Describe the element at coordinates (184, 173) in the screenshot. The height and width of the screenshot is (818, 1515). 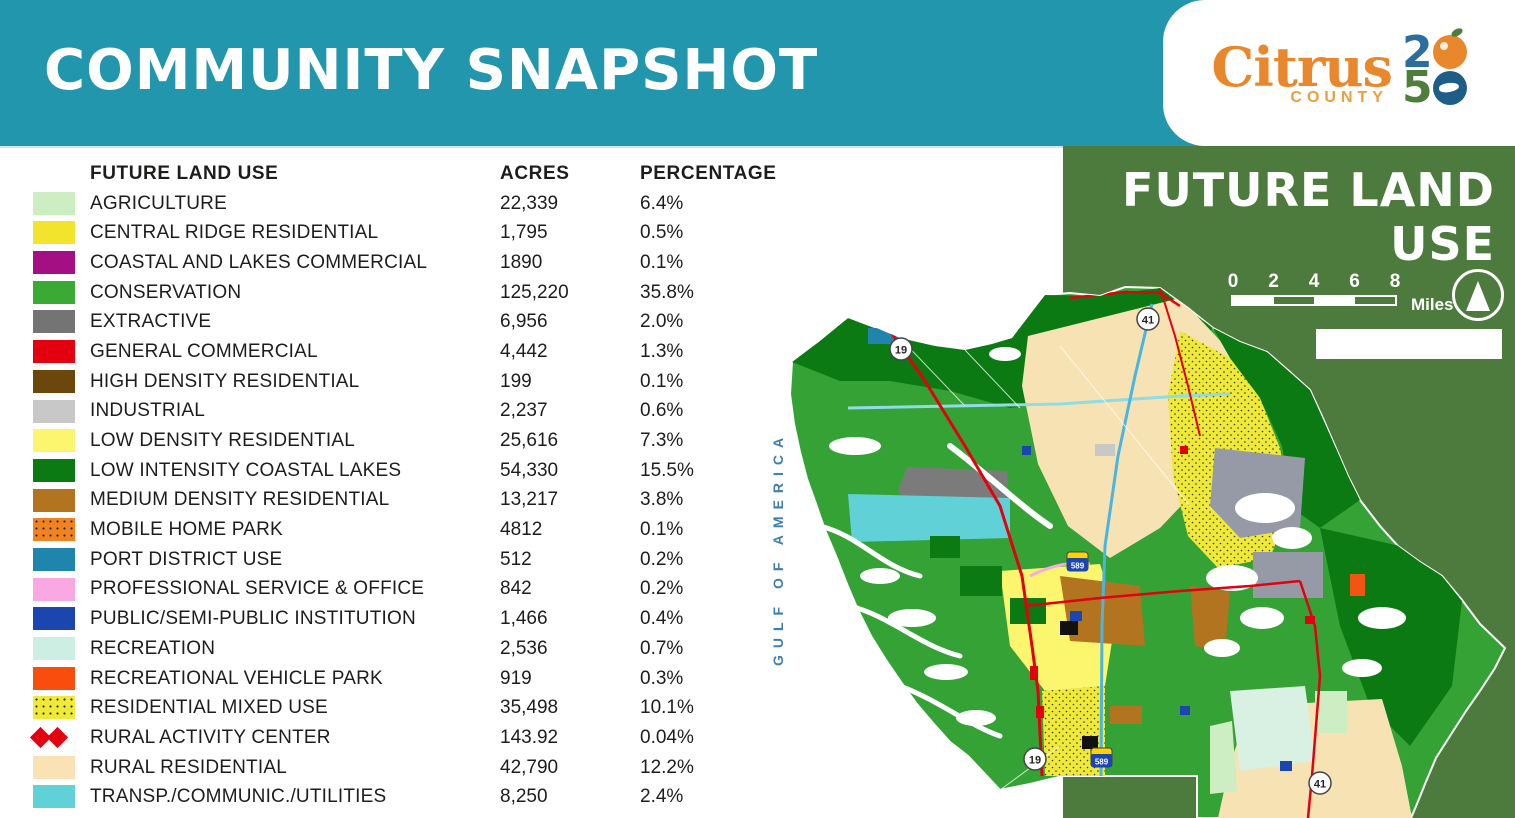
I see `column-header-land-use: FUTURE LAND USE` at that location.